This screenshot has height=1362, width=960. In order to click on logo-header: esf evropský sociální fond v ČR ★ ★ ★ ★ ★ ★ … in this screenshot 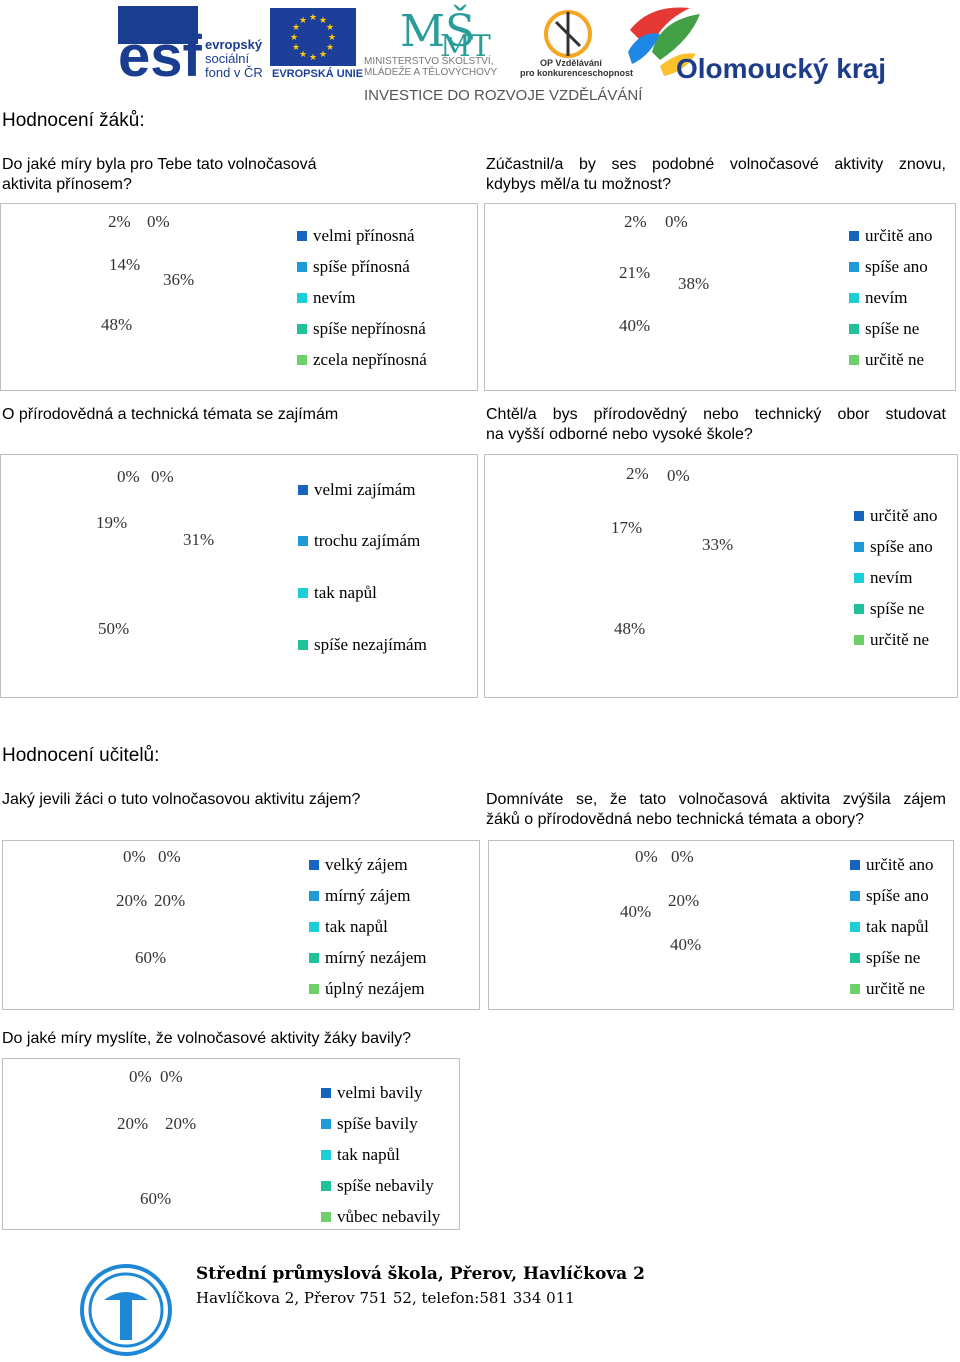, I will do `click(480, 55)`.